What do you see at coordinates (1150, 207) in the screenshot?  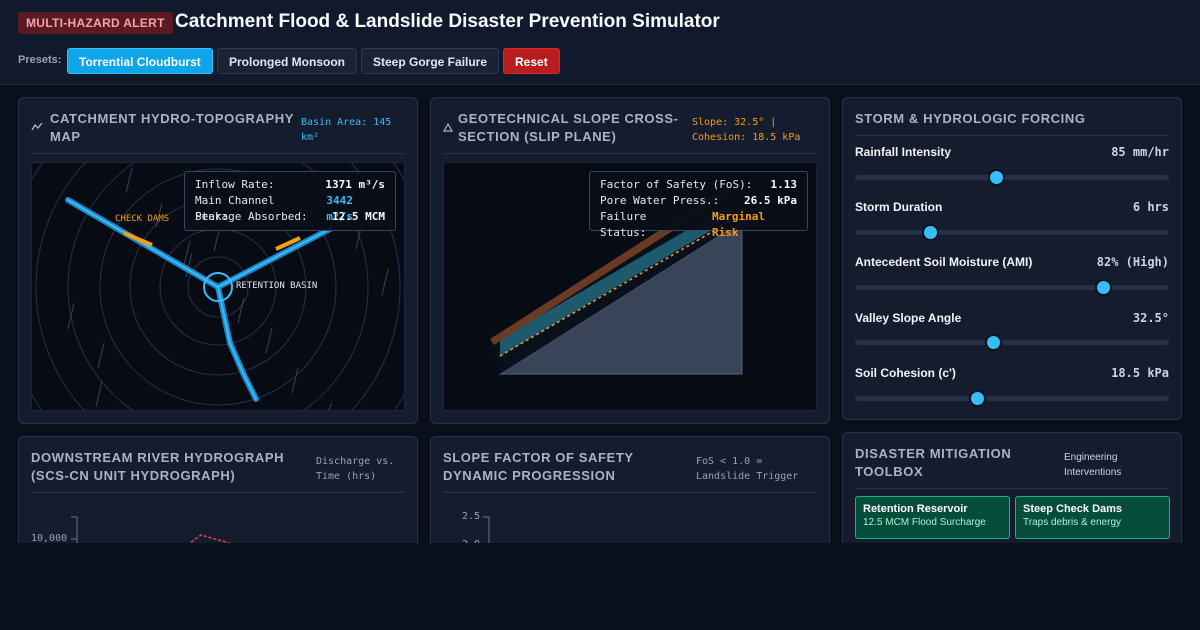 I see `storm-duration-value: 6 hrs` at bounding box center [1150, 207].